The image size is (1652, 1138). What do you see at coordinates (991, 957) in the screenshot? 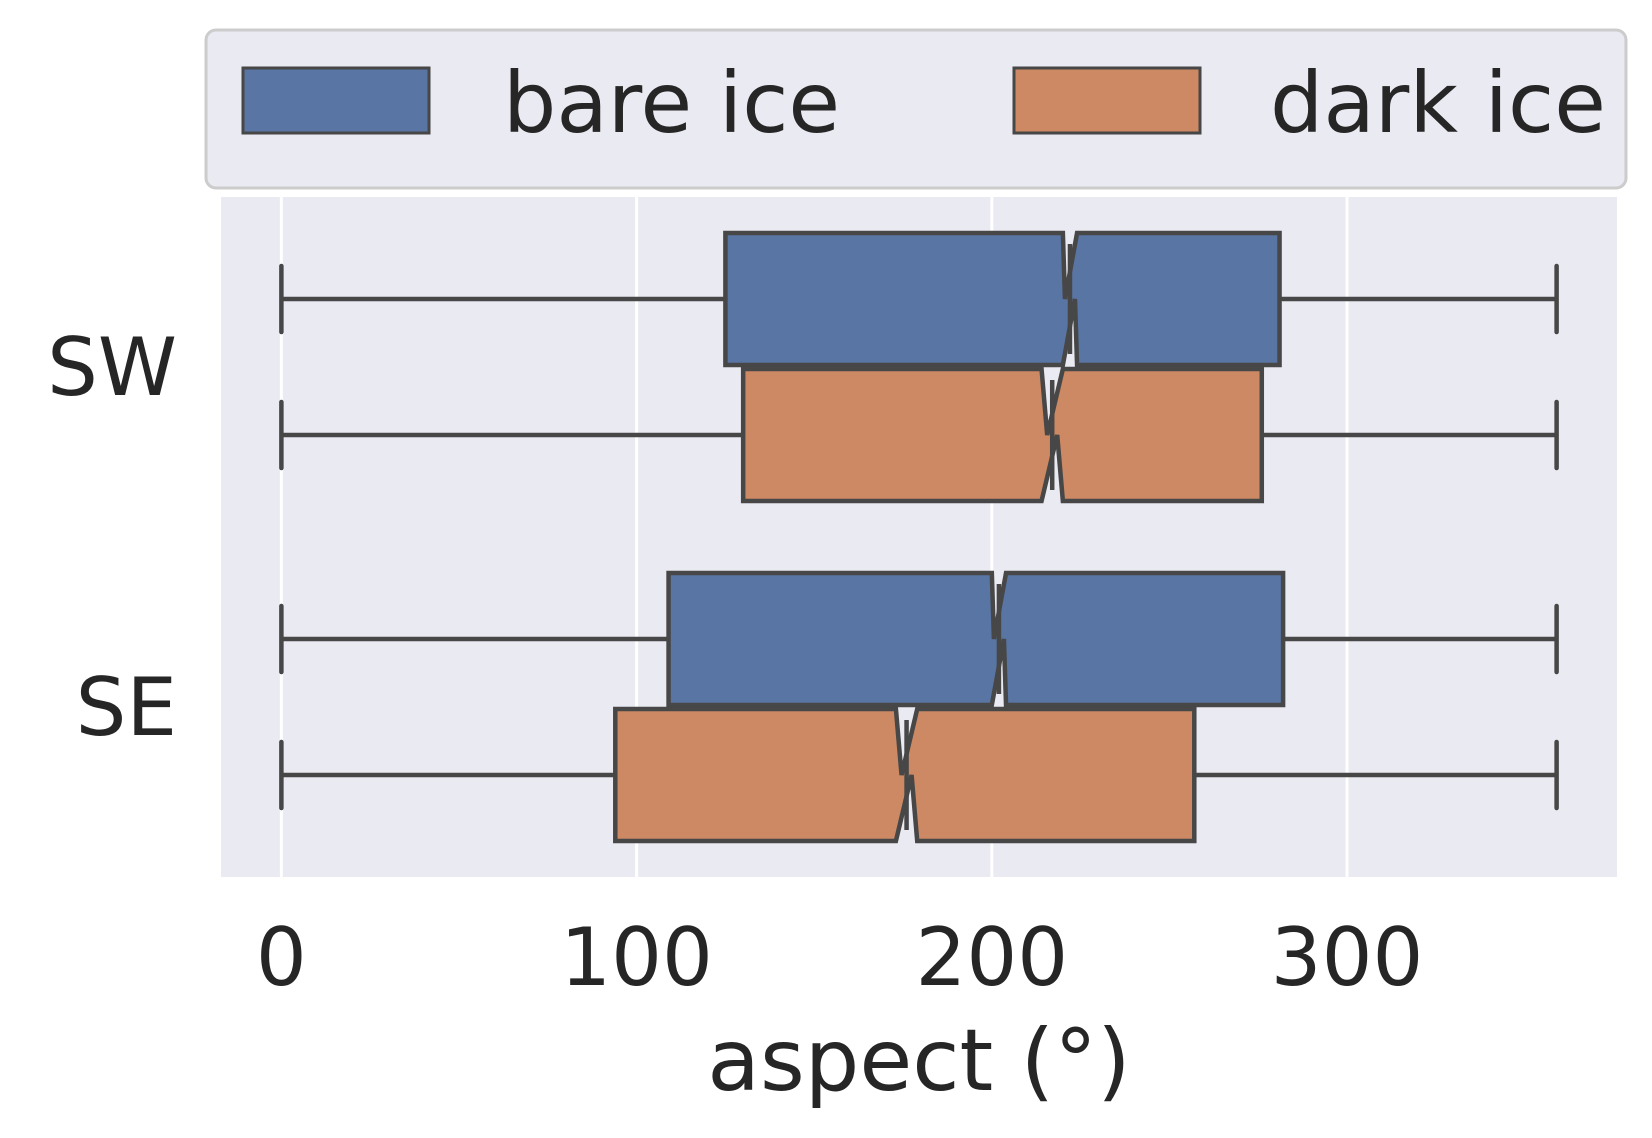
I see `x-tick-label: 200` at bounding box center [991, 957].